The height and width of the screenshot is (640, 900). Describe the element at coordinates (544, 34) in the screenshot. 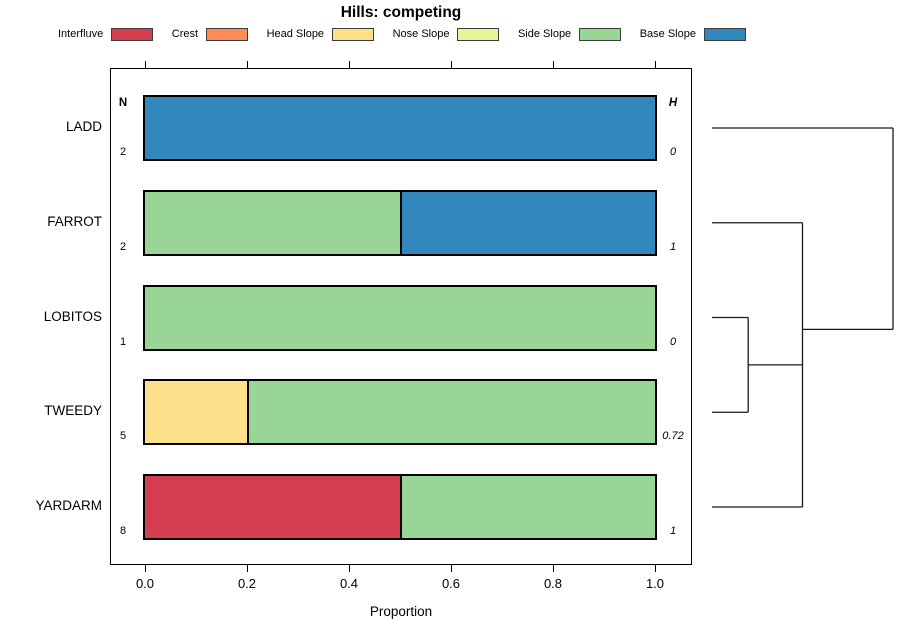

I see `legend-label: Side Slope` at that location.